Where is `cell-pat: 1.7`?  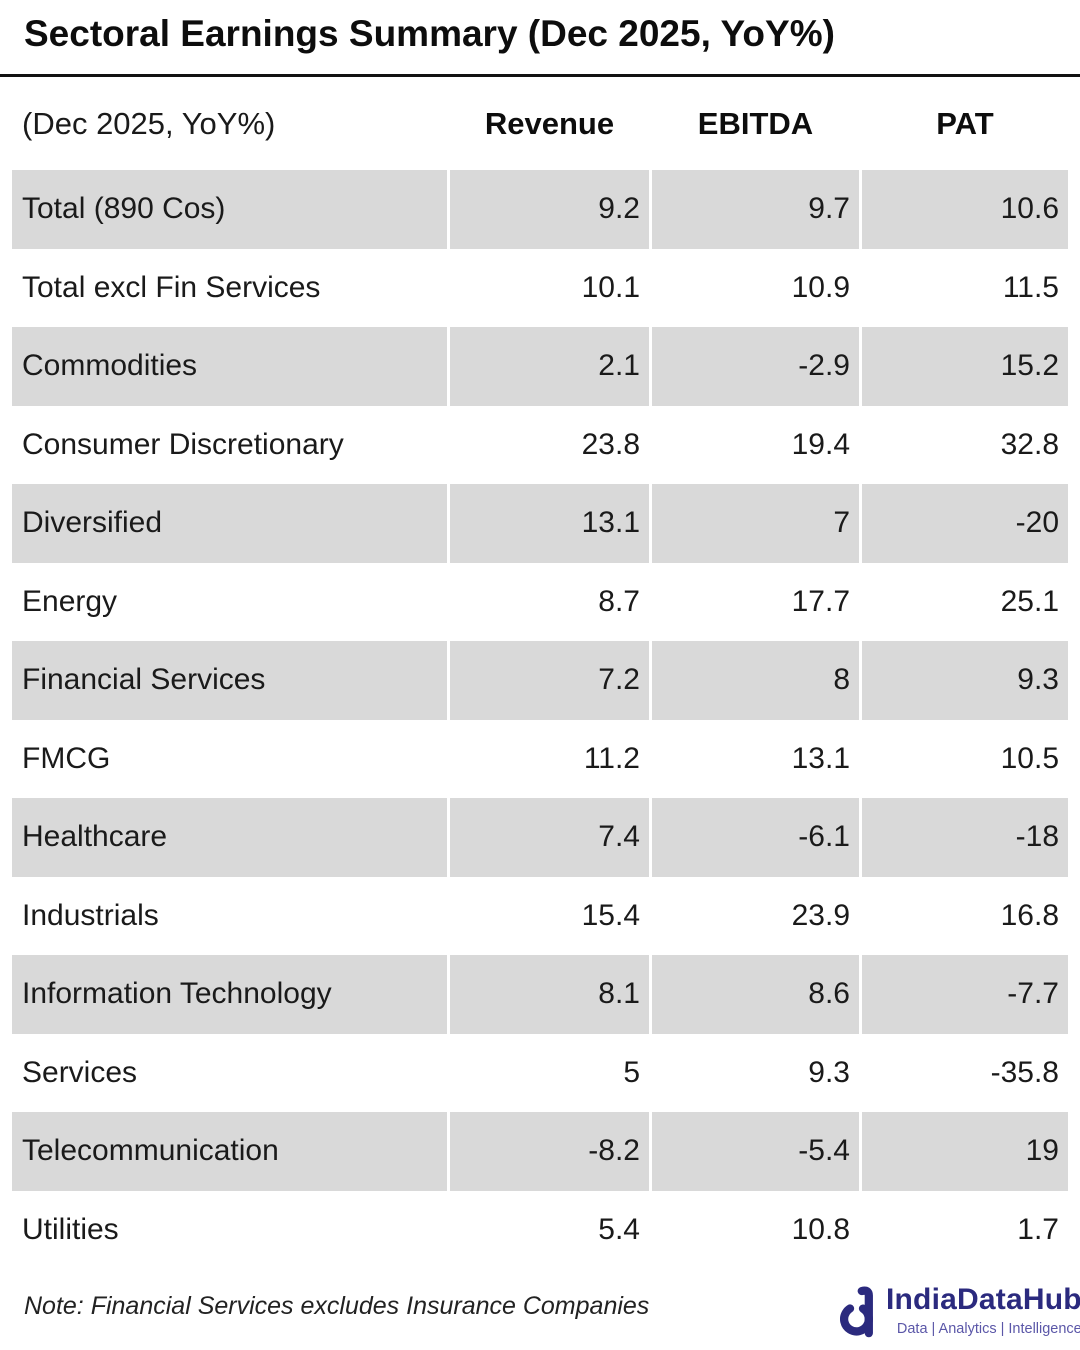 cell-pat: 1.7 is located at coordinates (1038, 1229).